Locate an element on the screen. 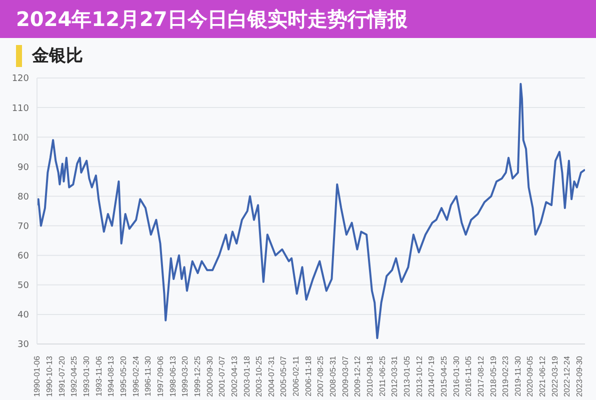  x-tick-label: 1994-08-13 is located at coordinates (111, 376).